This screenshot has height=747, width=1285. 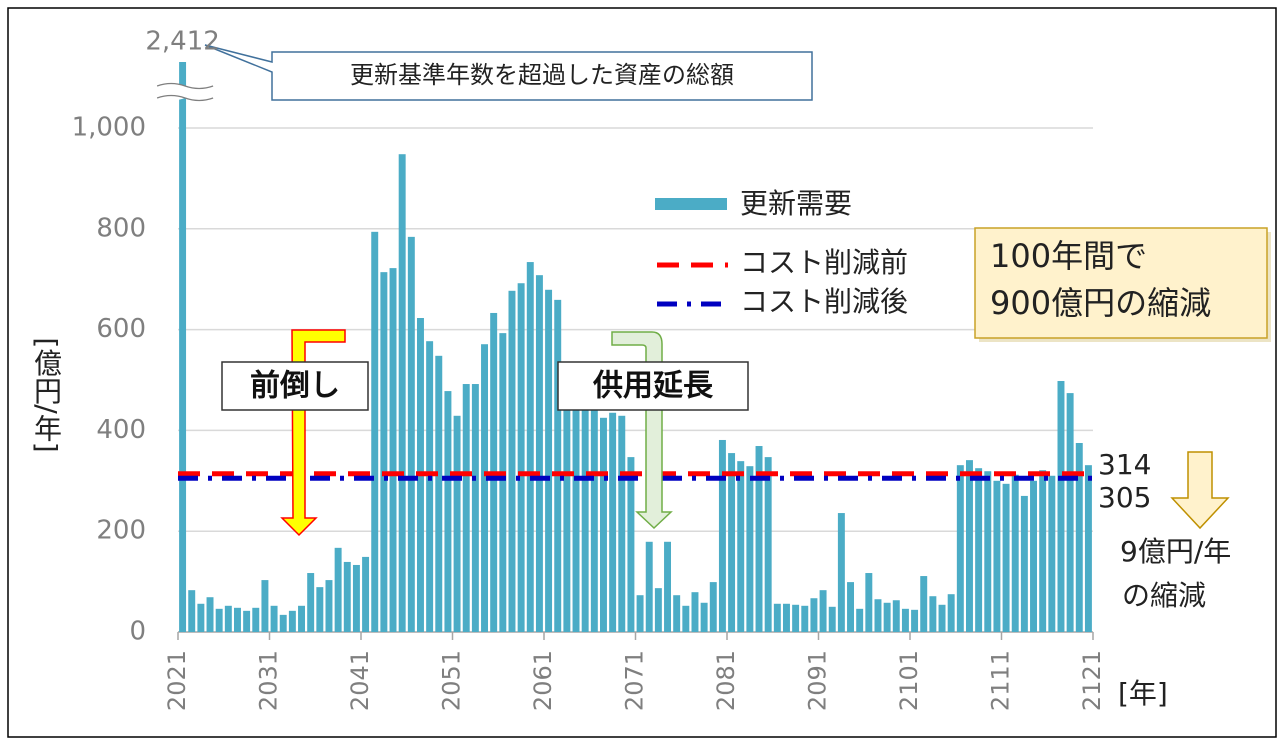 I want to click on per-year-text: の縮減, so click(x=1164, y=595).